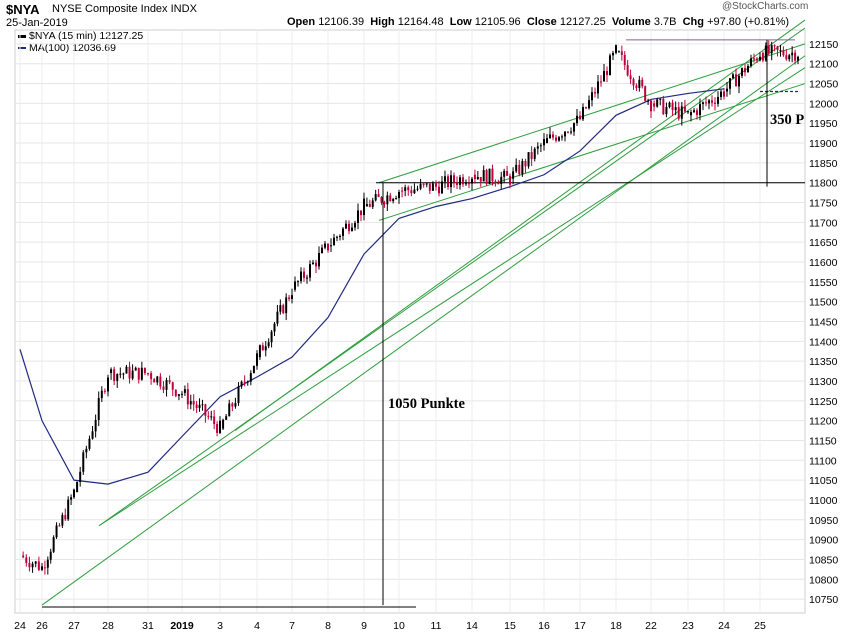 This screenshot has width=850, height=633. I want to click on x-tick-label: 14, so click(472, 626).